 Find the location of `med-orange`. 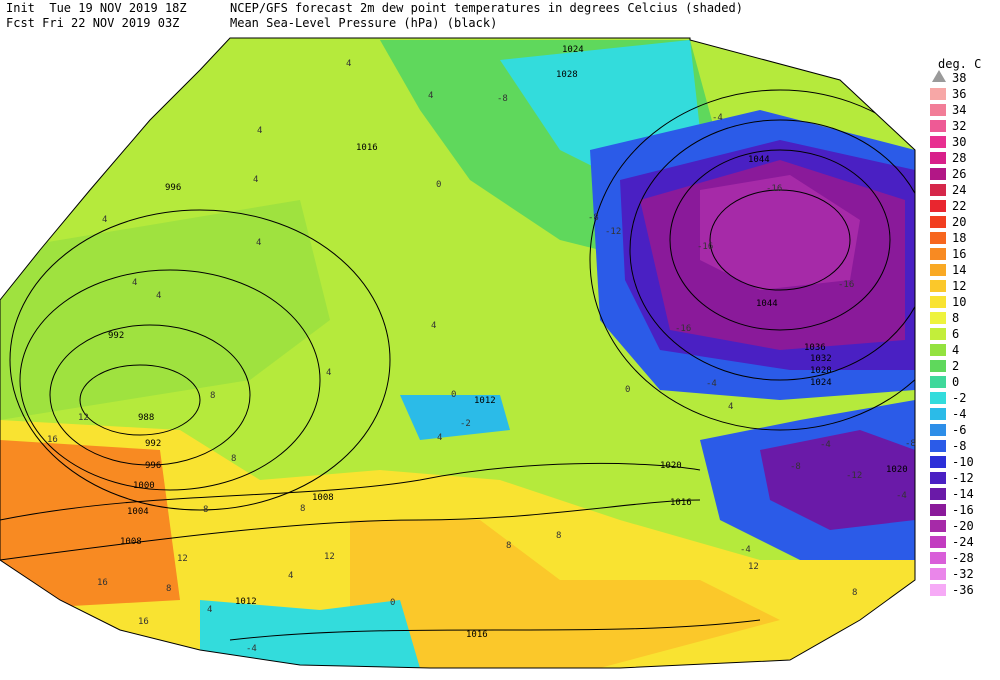

med-orange is located at coordinates (565, 594).